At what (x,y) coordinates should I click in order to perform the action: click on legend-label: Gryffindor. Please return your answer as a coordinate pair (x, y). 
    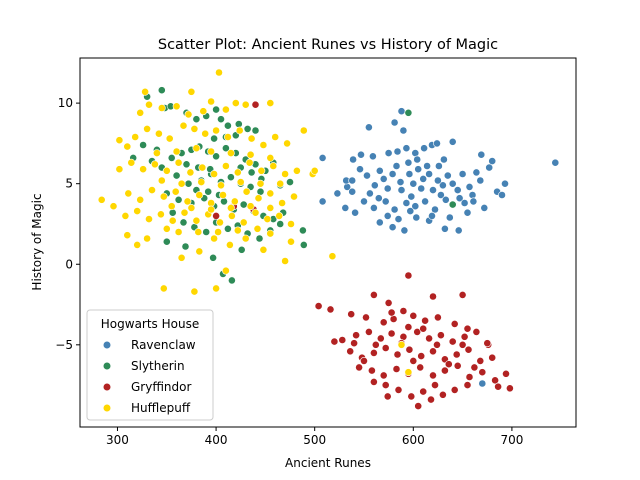
    Looking at the image, I should click on (161, 387).